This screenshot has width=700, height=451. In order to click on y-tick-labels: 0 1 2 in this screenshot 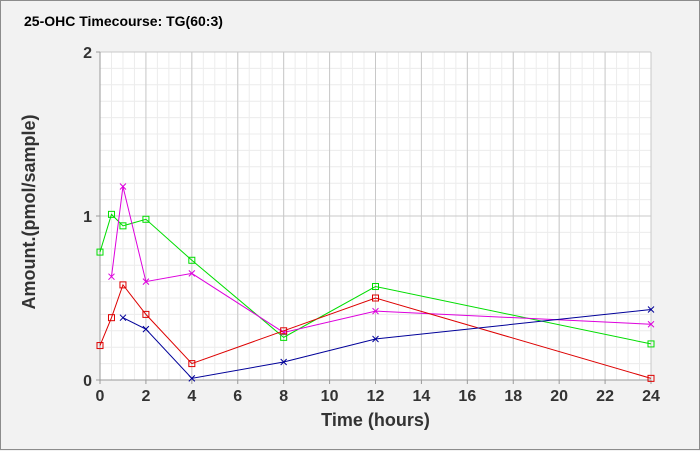, I will do `click(87, 217)`.